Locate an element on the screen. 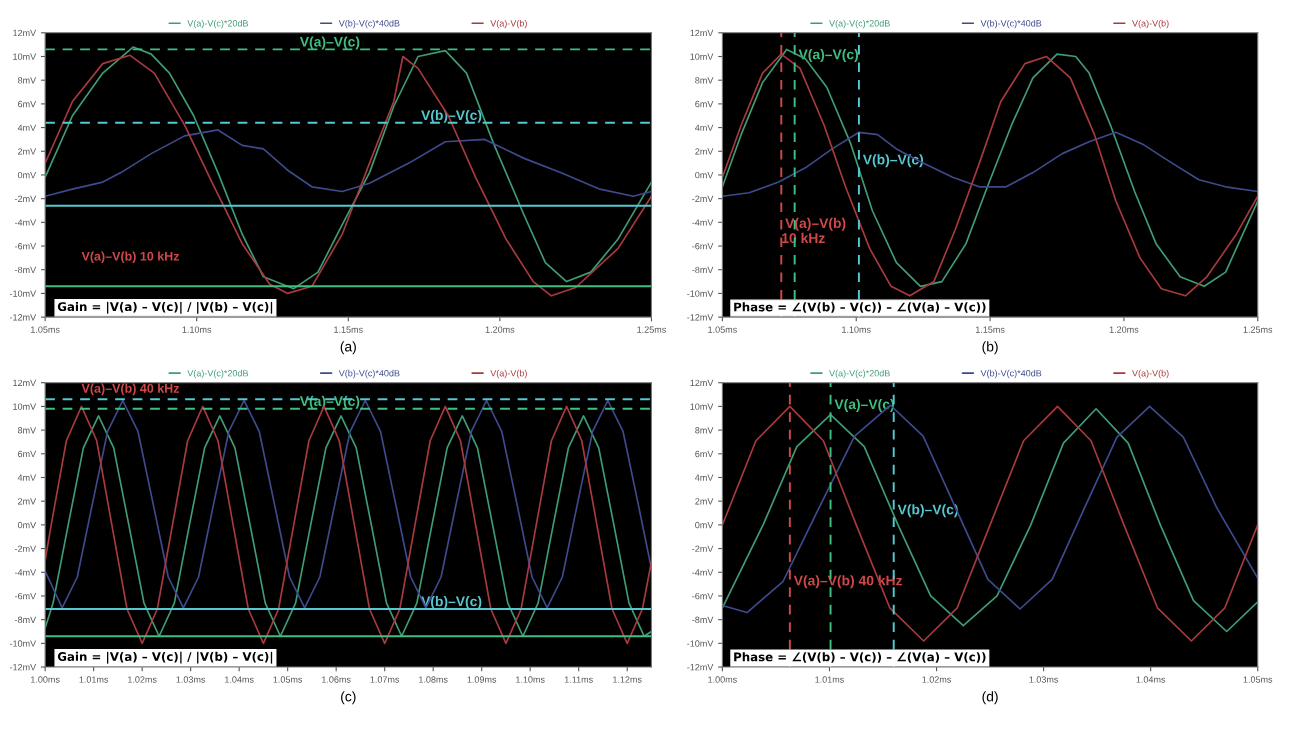 Image resolution: width=1290 pixels, height=729 pixels. annotation: V(a)–V(b) 40 kHz is located at coordinates (130, 389).